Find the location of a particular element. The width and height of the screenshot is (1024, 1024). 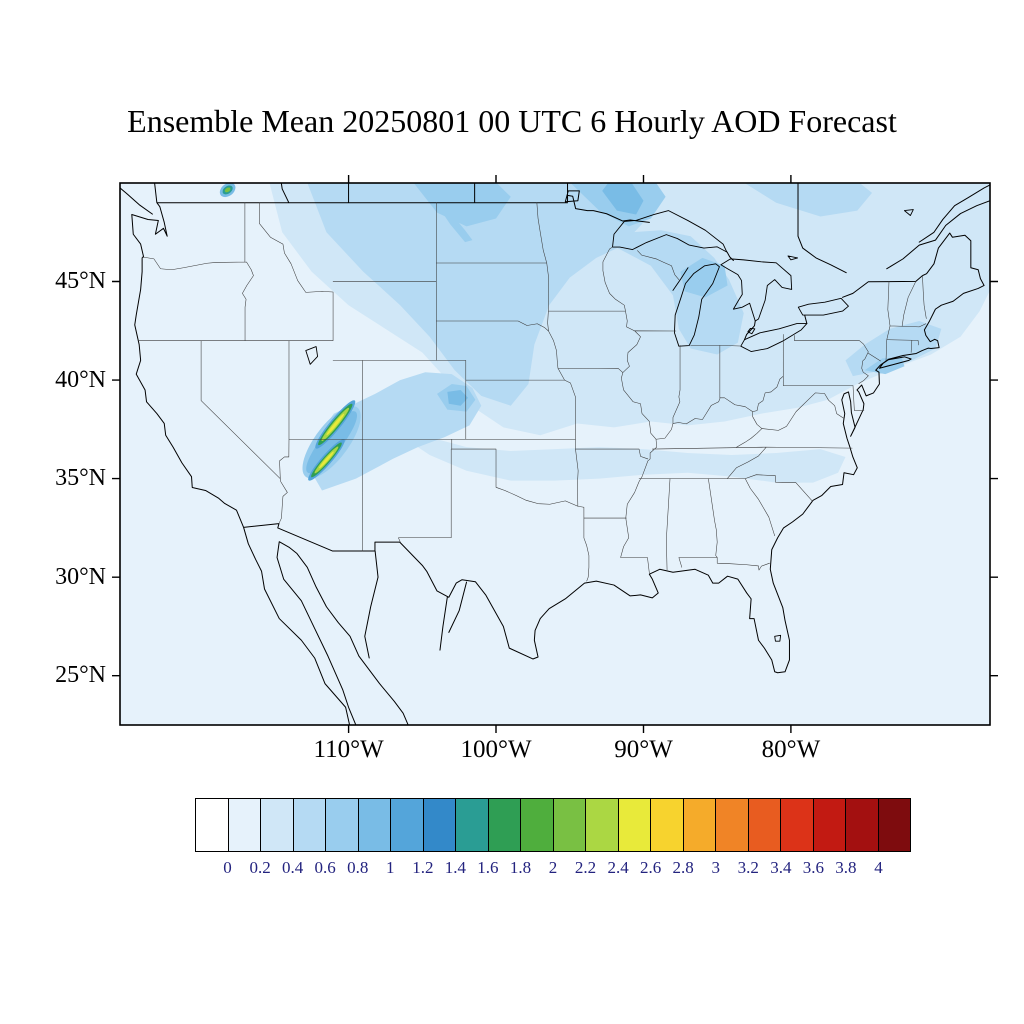

colorbar-tick-label: 4 is located at coordinates (878, 867).